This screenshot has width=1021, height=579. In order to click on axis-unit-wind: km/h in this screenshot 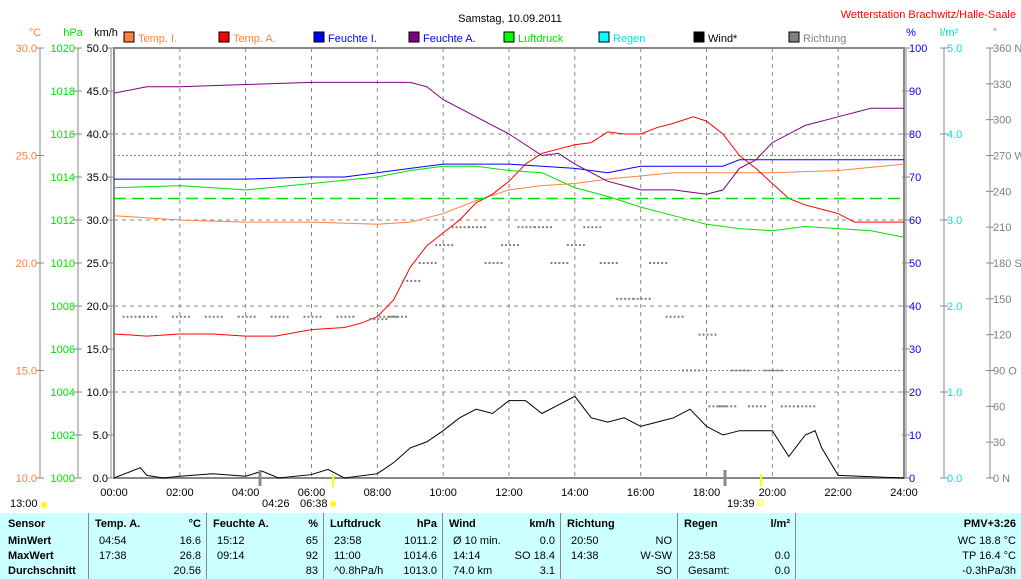, I will do `click(106, 33)`.